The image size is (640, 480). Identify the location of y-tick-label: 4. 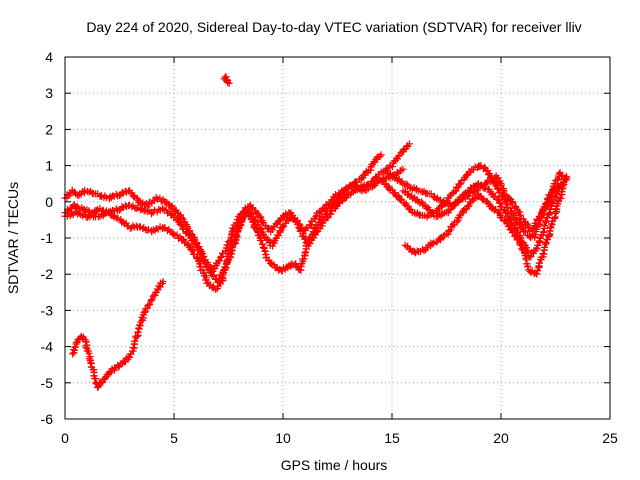
(49, 57).